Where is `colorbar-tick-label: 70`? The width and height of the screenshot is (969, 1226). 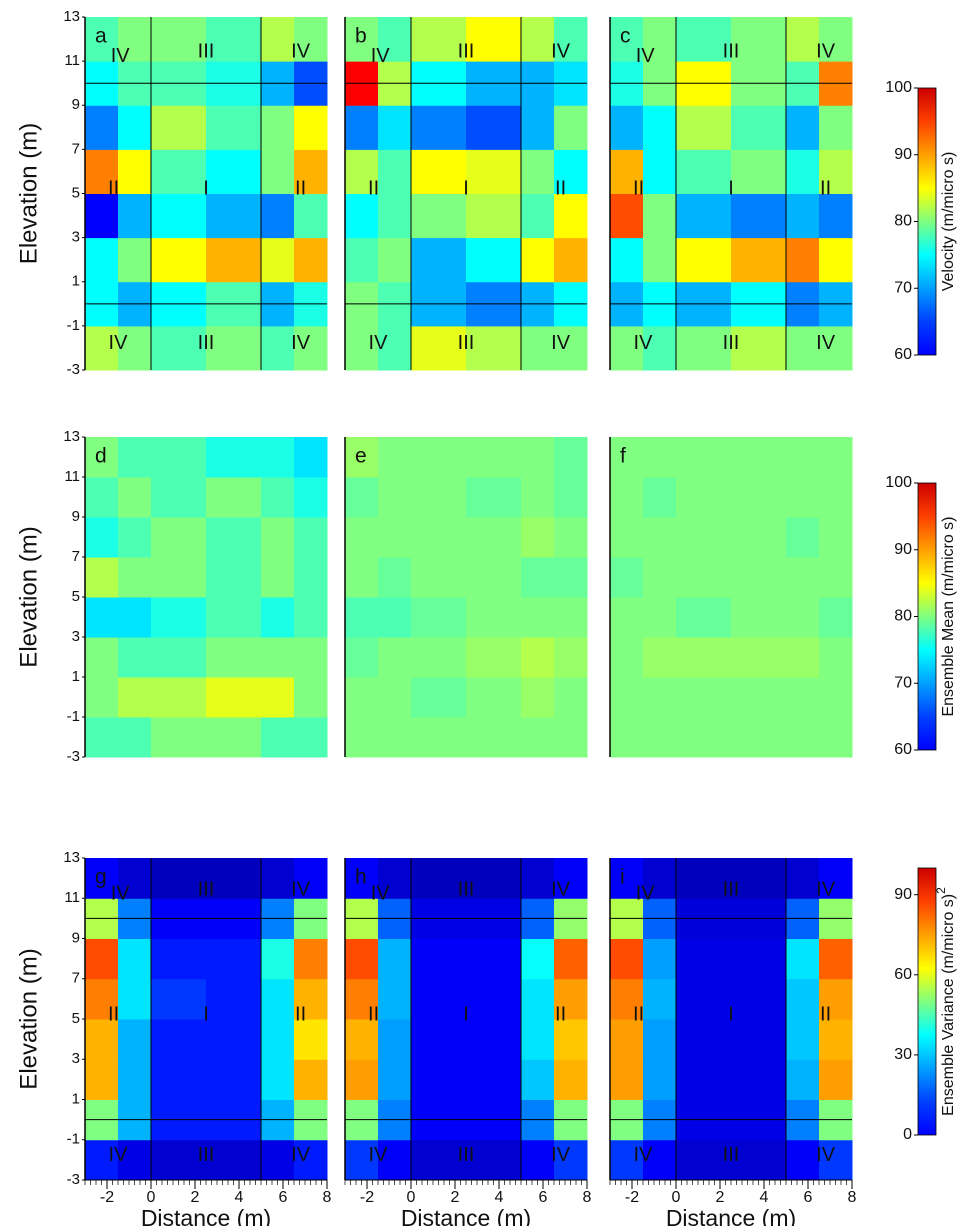
colorbar-tick-label: 70 is located at coordinates (903, 287).